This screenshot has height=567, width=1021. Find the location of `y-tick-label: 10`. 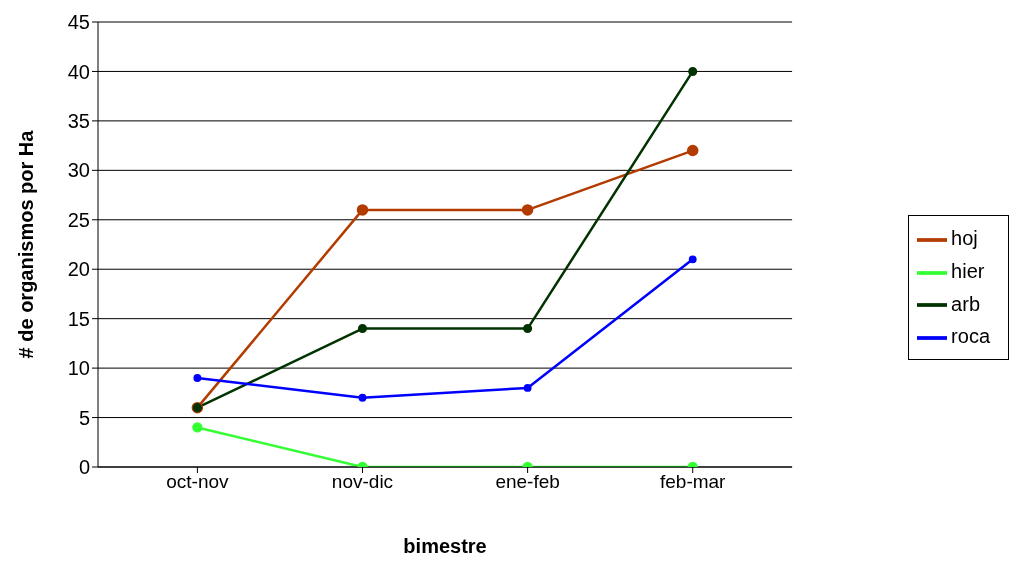

y-tick-label: 10 is located at coordinates (78, 368).